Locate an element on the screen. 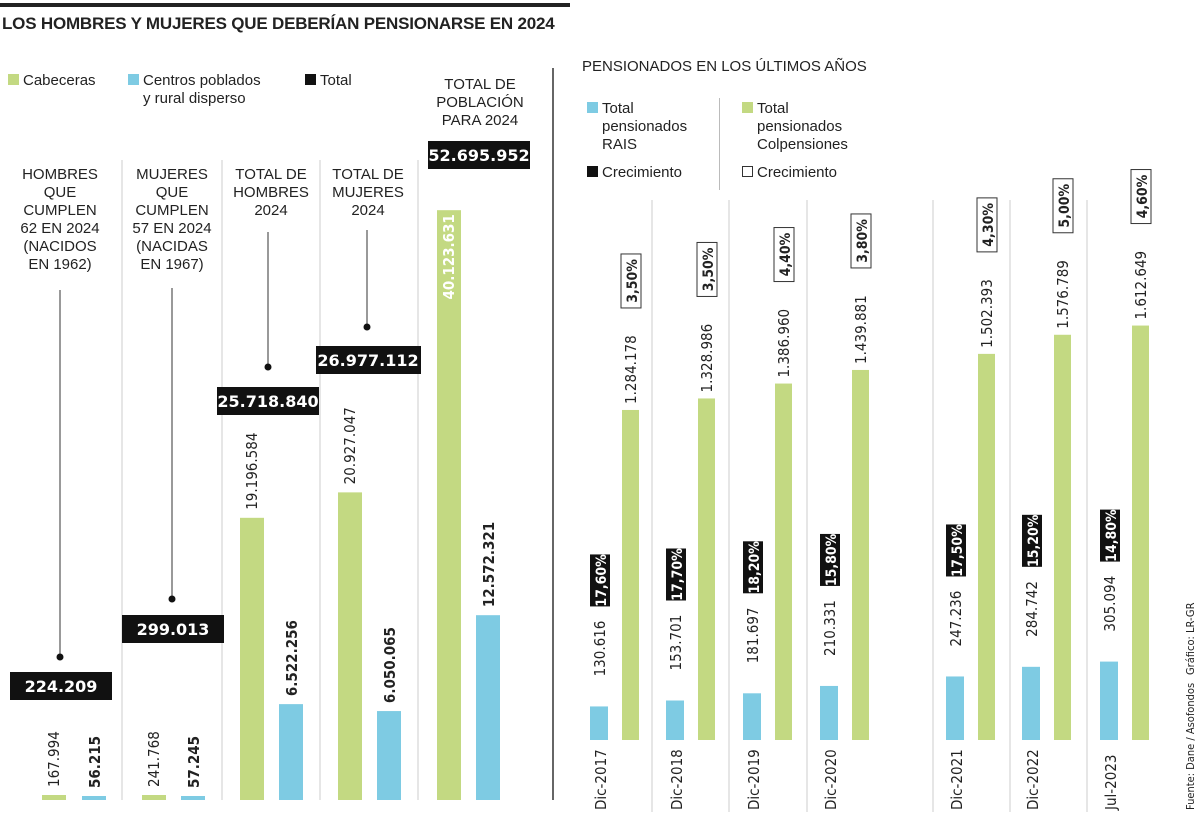 This screenshot has width=1200, height=813. total-label: 25.718.840 is located at coordinates (267, 401).